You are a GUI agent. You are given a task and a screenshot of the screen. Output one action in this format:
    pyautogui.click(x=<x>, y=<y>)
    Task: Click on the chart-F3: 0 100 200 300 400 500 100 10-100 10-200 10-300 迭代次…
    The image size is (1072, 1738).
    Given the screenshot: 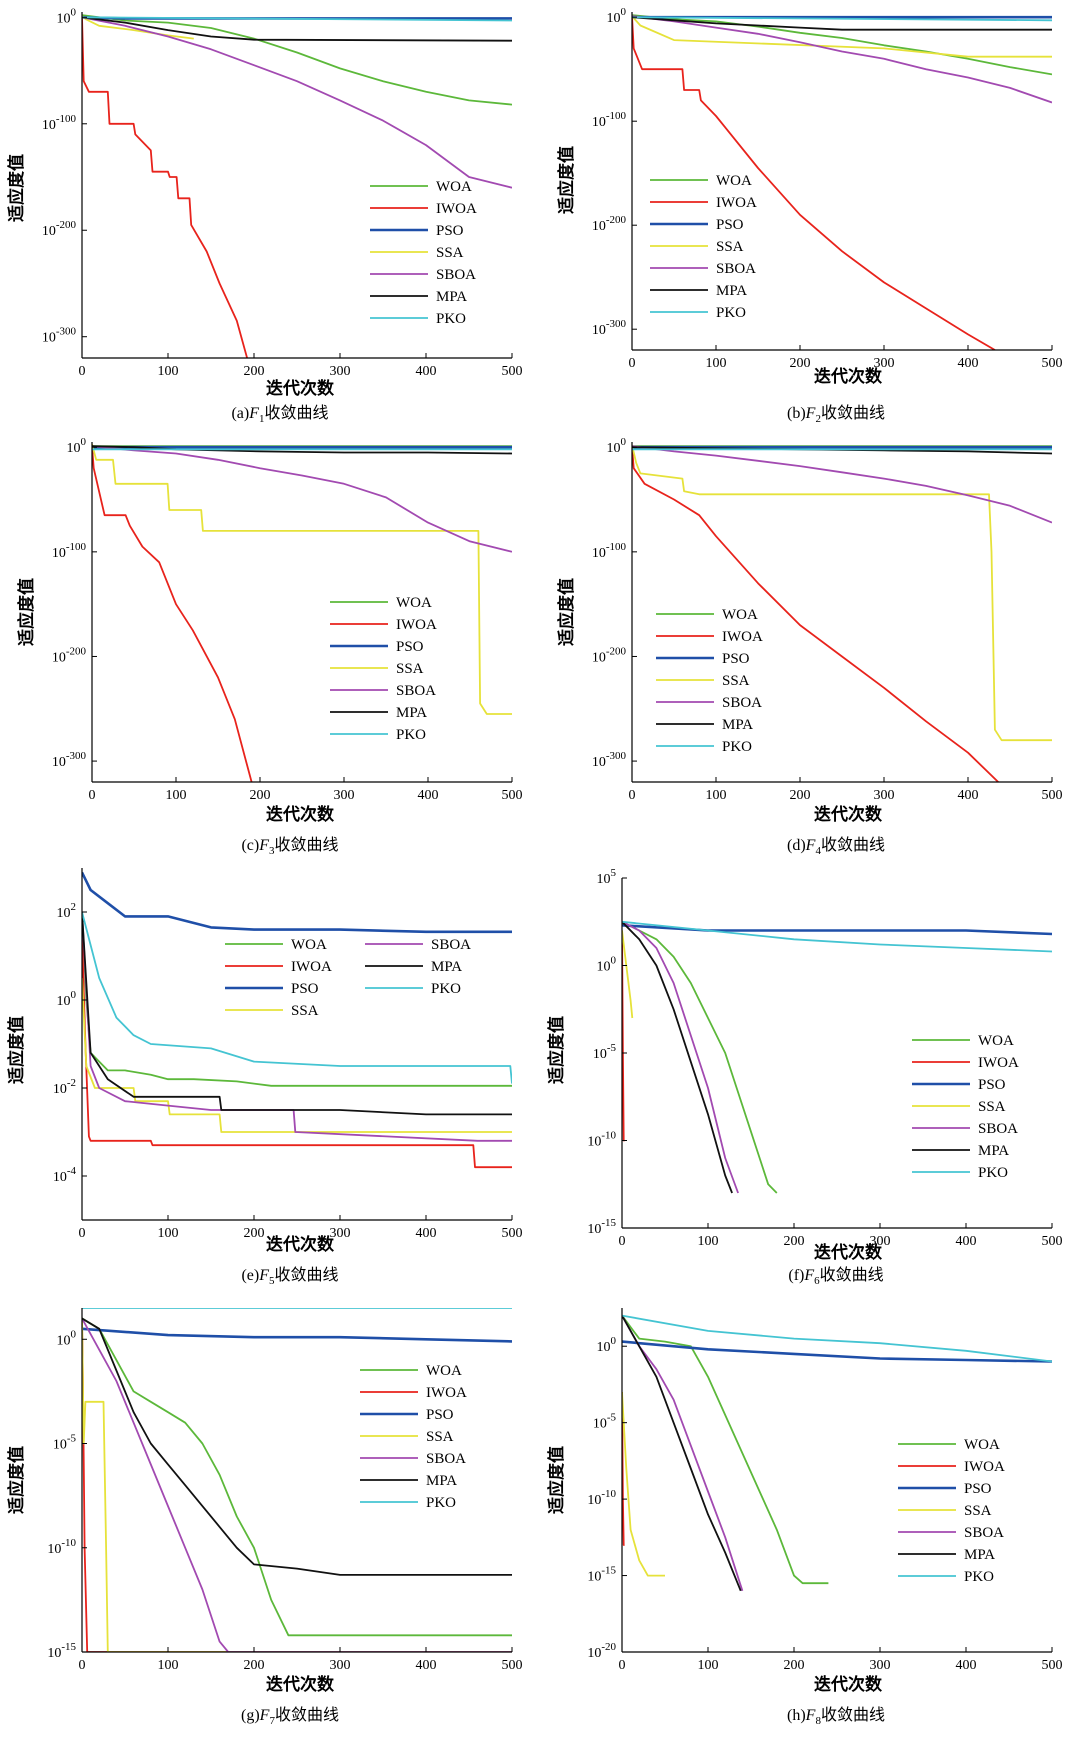 What is the action you would take?
    pyautogui.click(x=269, y=646)
    